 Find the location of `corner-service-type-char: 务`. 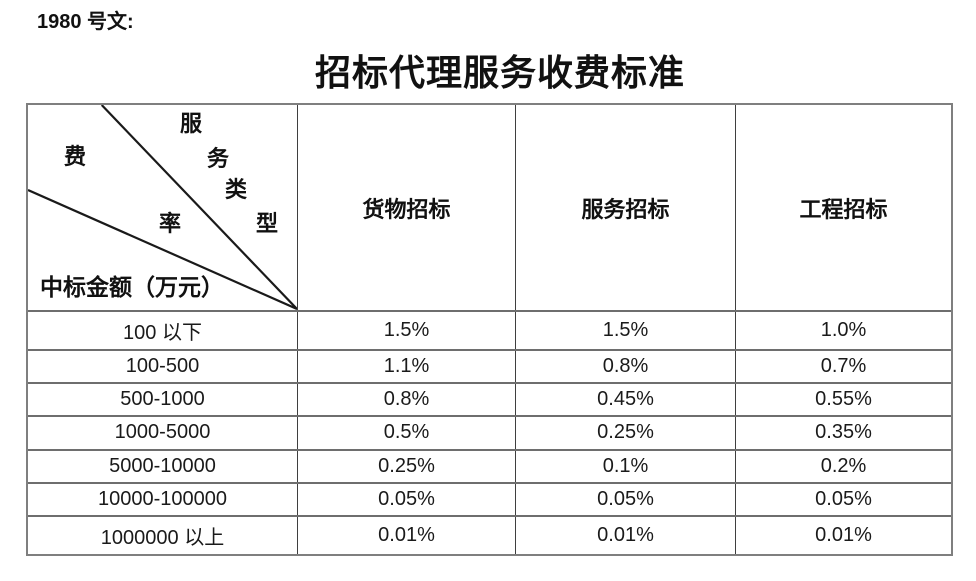

corner-service-type-char: 务 is located at coordinates (218, 158).